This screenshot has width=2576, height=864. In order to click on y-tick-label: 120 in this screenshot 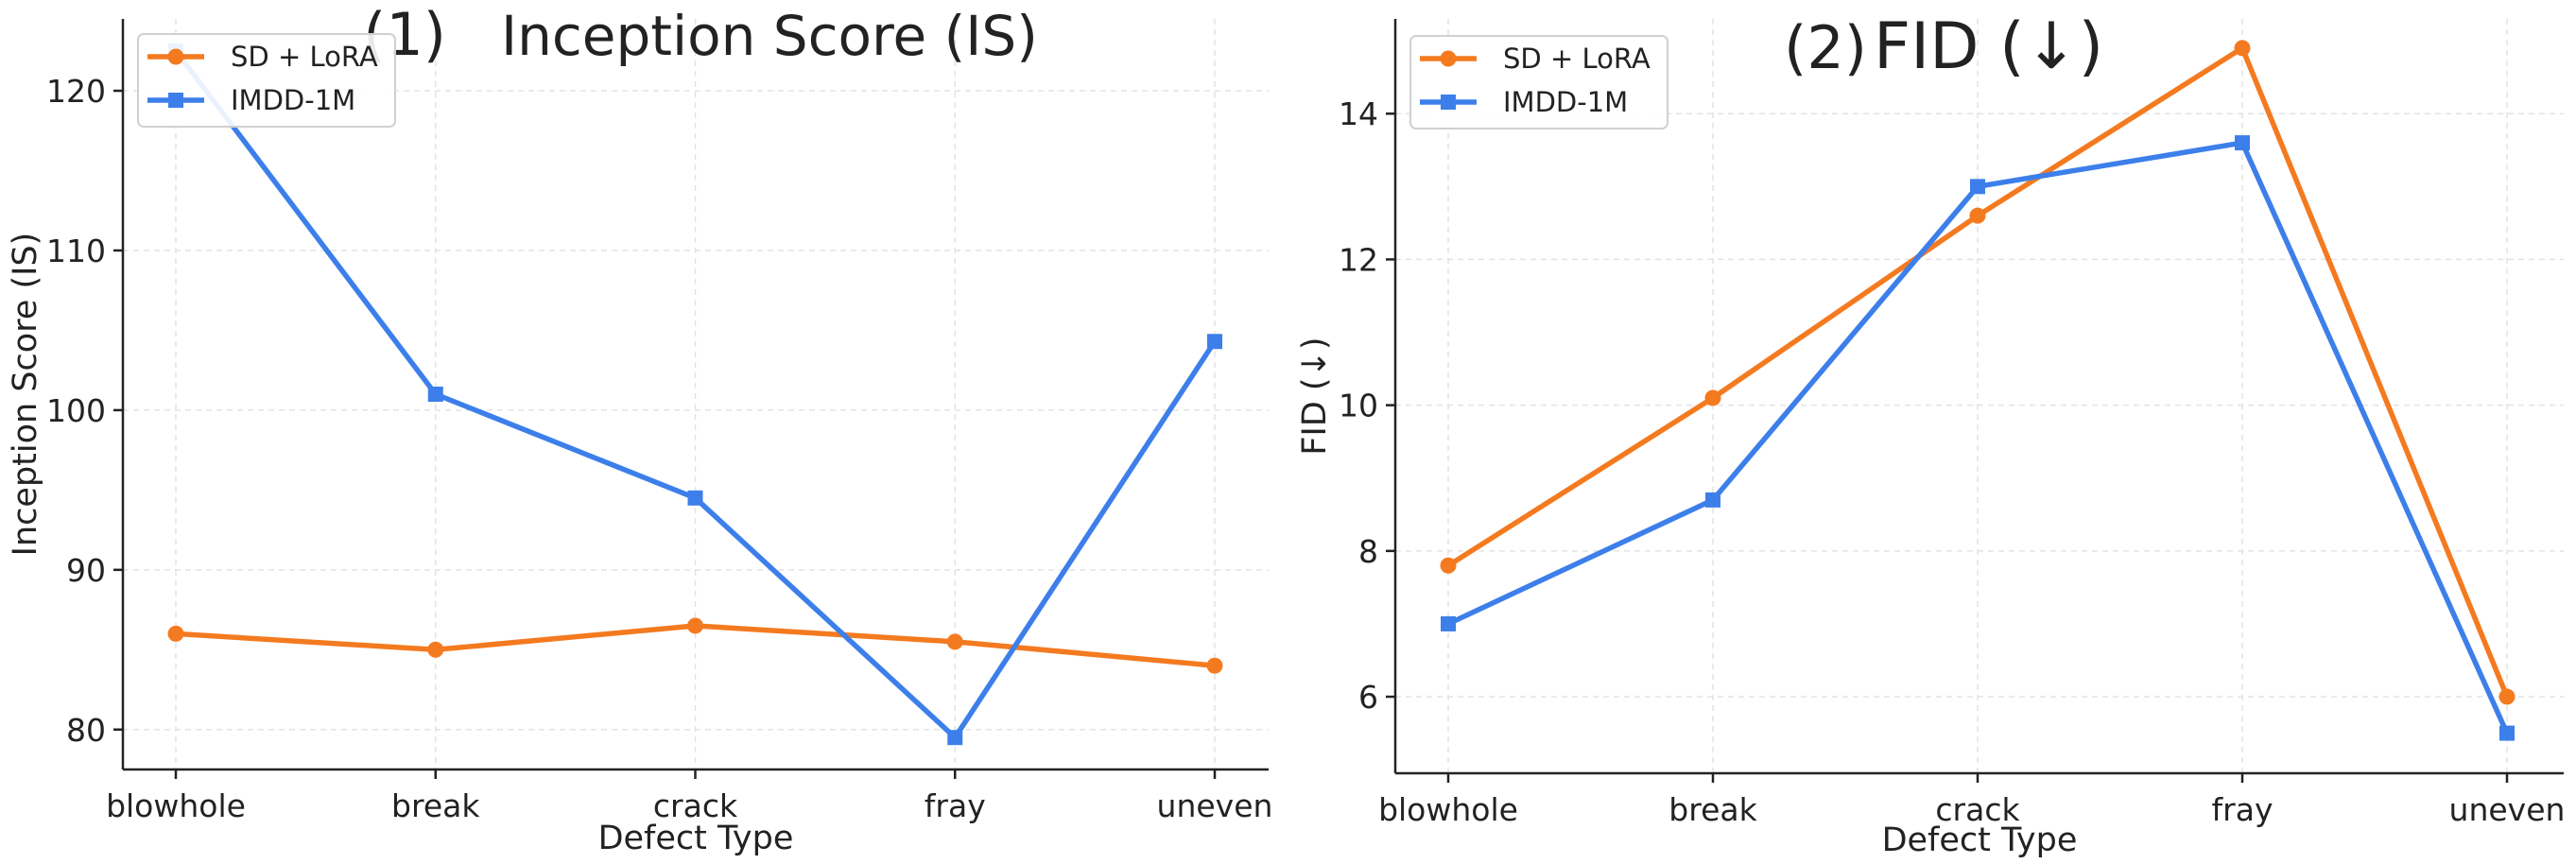, I will do `click(76, 92)`.